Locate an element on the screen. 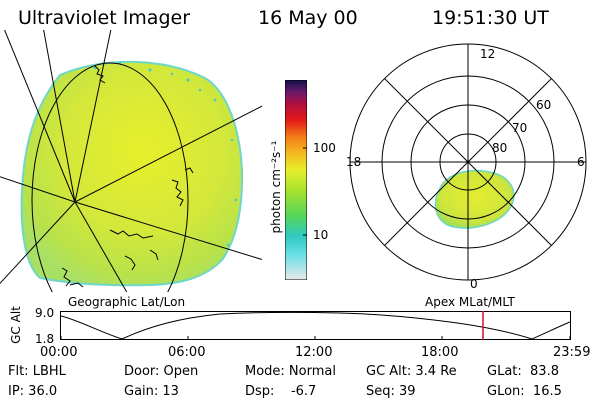 The width and height of the screenshot is (600, 400). altitude-ymin-label: 1.8 is located at coordinates (45, 339).